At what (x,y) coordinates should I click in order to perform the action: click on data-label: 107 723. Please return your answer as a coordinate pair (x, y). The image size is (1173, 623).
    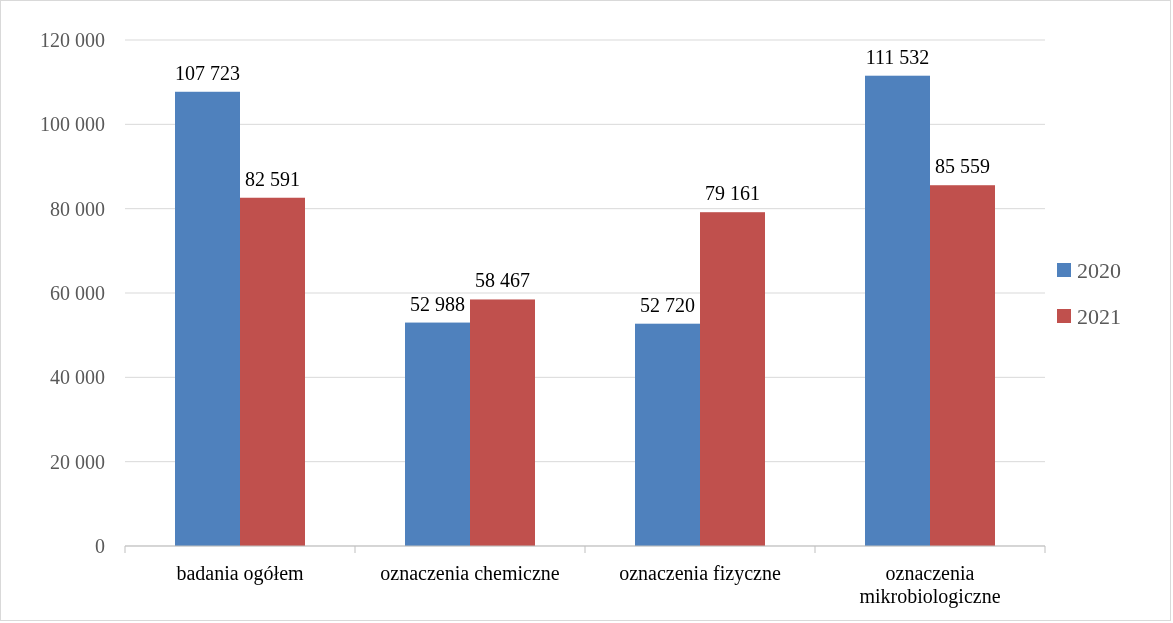
    Looking at the image, I should click on (207, 72).